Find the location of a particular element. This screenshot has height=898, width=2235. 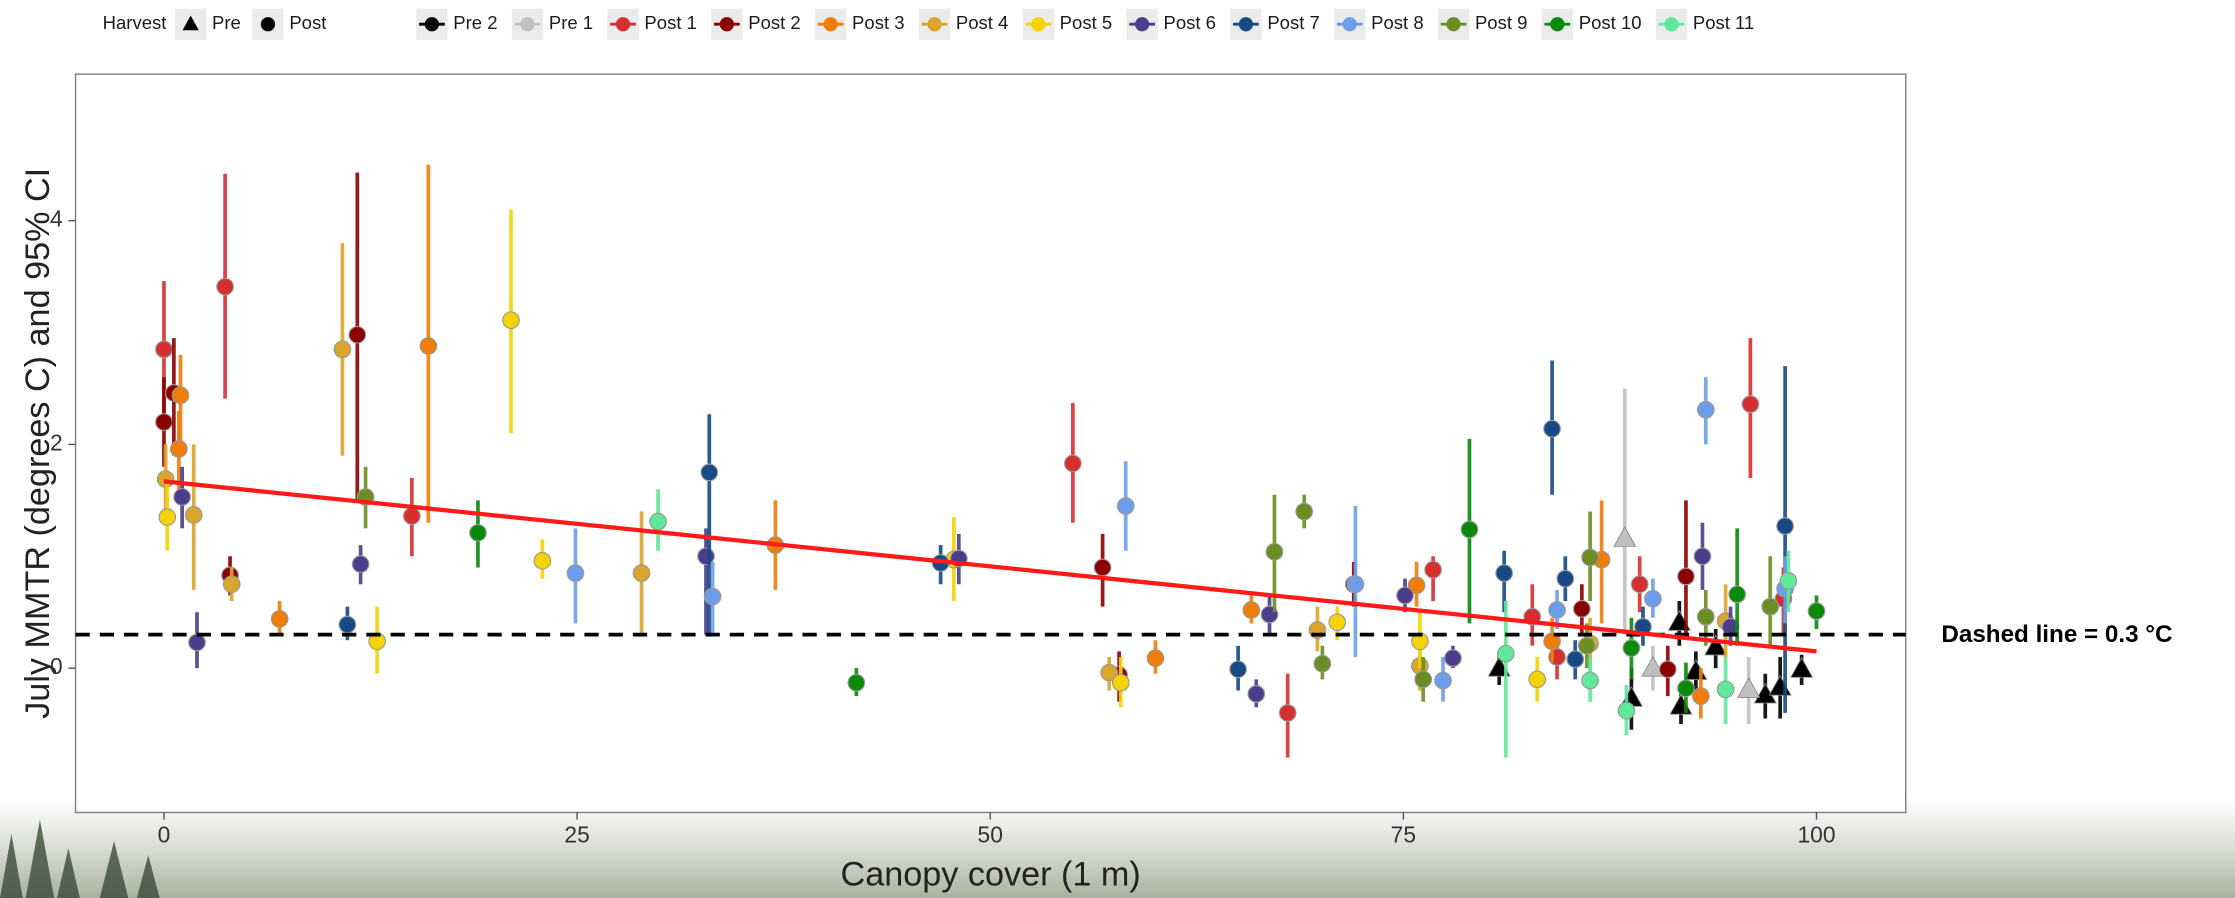

x-tick-label: 100 is located at coordinates (1816, 835).